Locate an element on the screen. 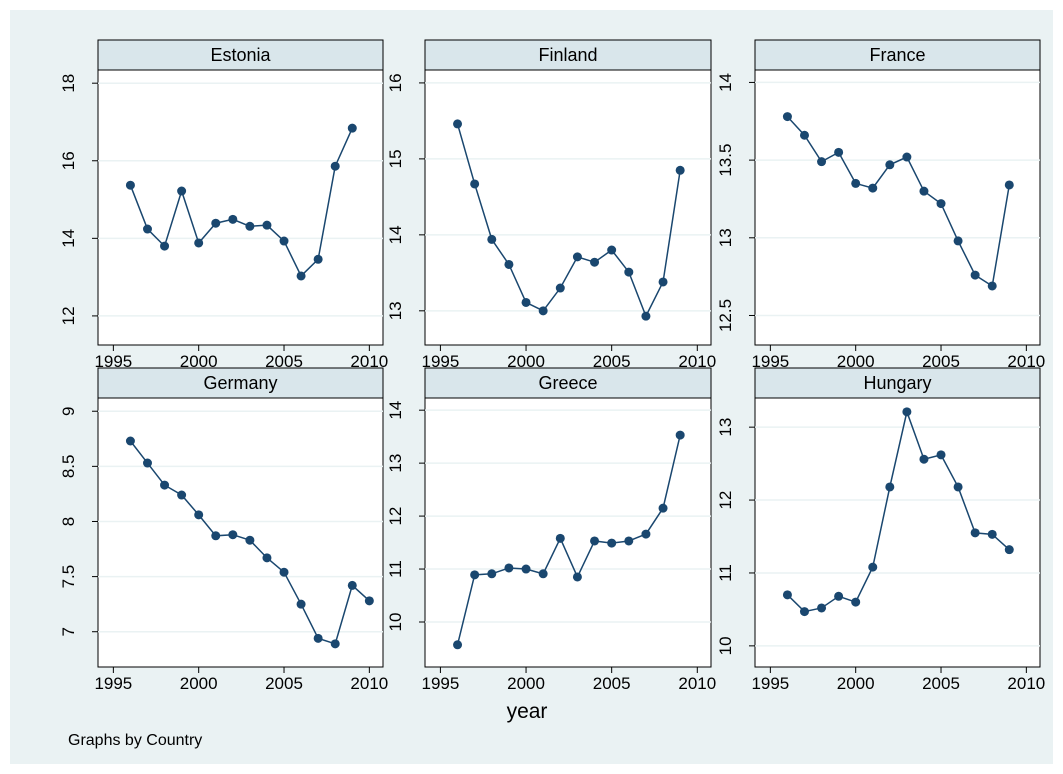 Image resolution: width=1063 pixels, height=774 pixels. y-tick-label: 16 is located at coordinates (395, 82).